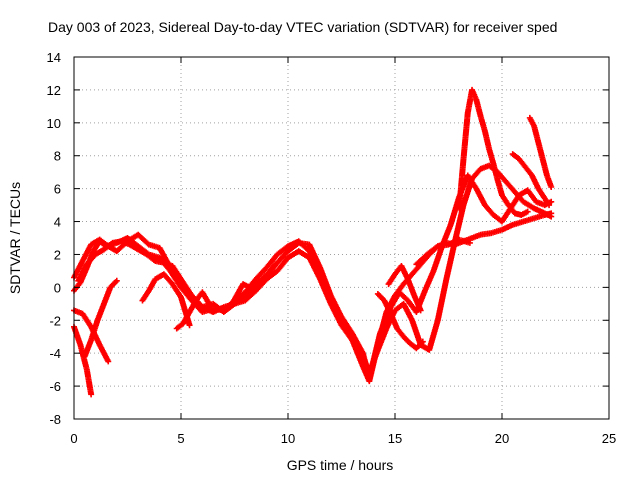  What do you see at coordinates (288, 438) in the screenshot?
I see `x-tick-label: 10` at bounding box center [288, 438].